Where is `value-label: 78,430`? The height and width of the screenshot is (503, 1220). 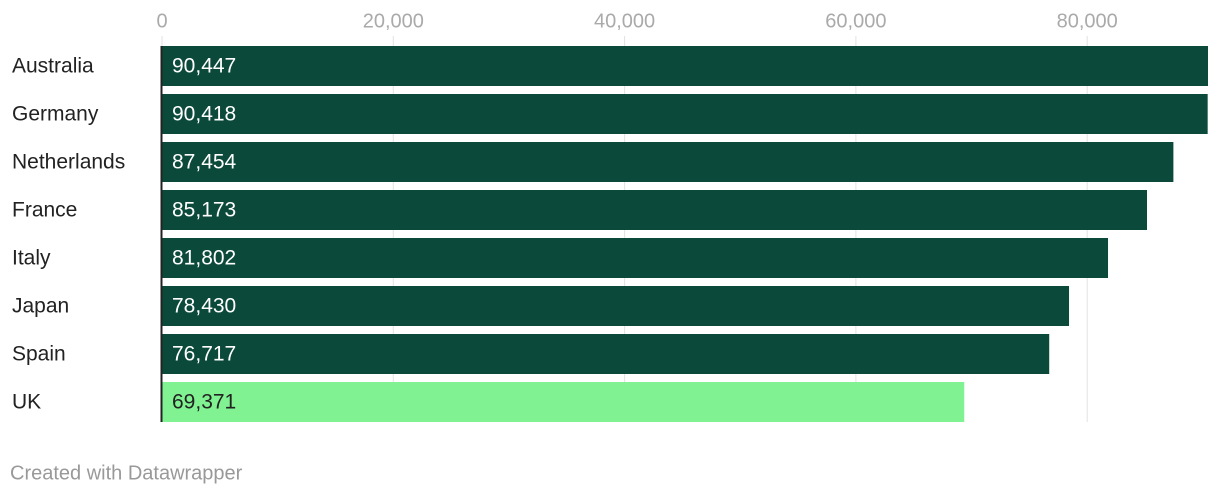 value-label: 78,430 is located at coordinates (204, 306).